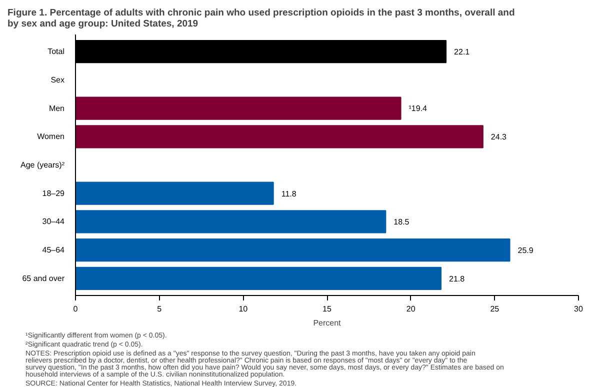 The height and width of the screenshot is (387, 603). Describe the element at coordinates (56, 51) in the screenshot. I see `y-tick-label: Total` at that location.